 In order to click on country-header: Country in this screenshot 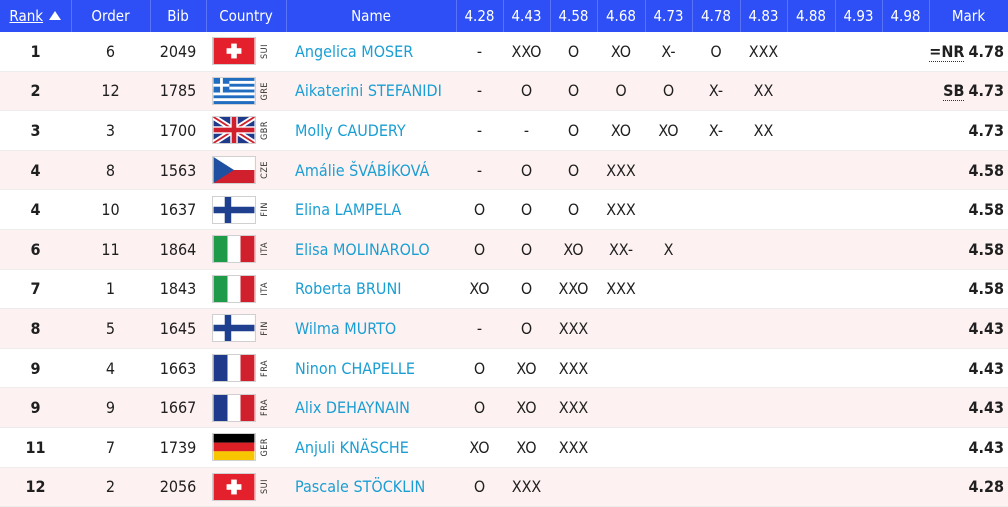, I will do `click(246, 16)`.